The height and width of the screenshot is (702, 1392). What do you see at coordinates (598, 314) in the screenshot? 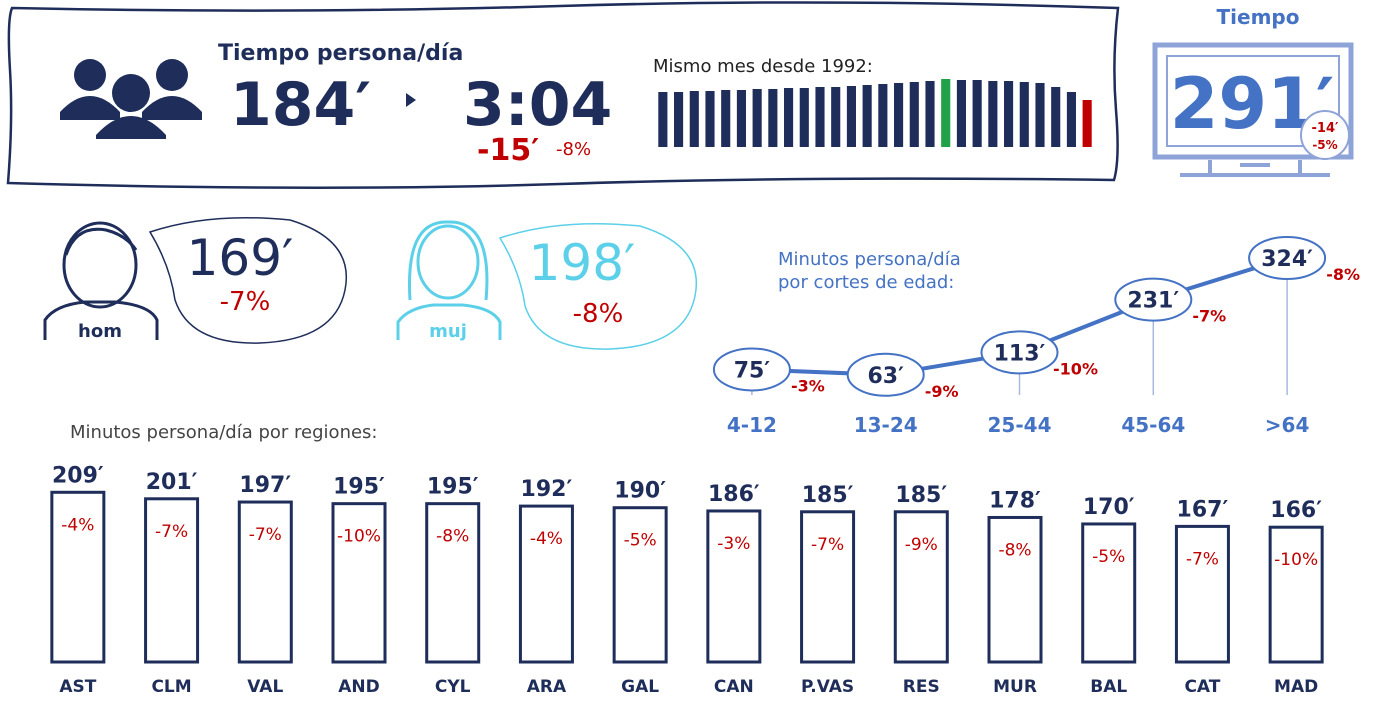
I see `woman-change: -8%` at bounding box center [598, 314].